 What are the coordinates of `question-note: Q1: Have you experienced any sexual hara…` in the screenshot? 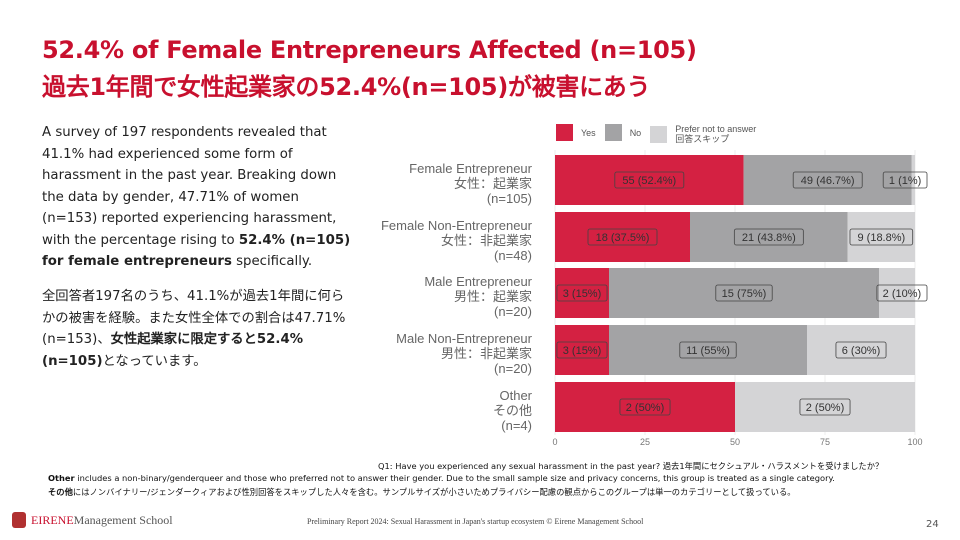 It's located at (631, 466).